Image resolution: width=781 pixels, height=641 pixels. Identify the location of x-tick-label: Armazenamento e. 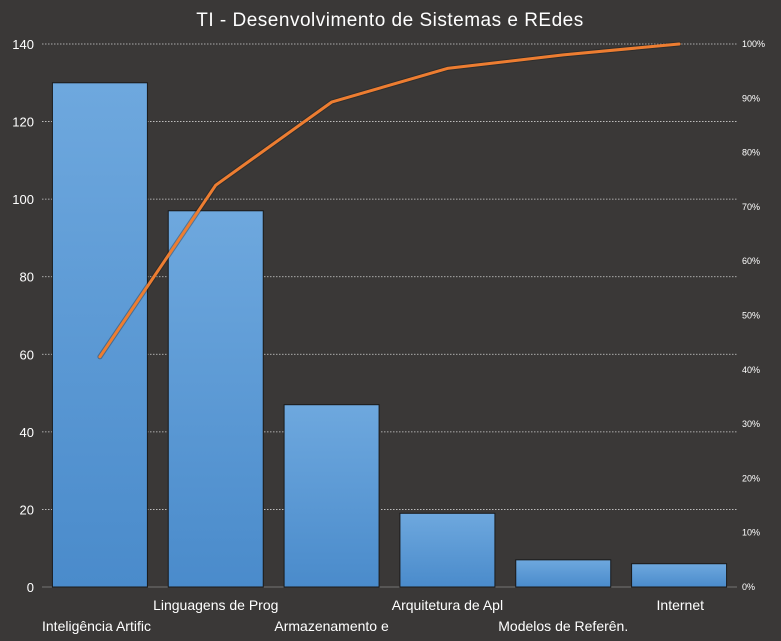
(331, 626).